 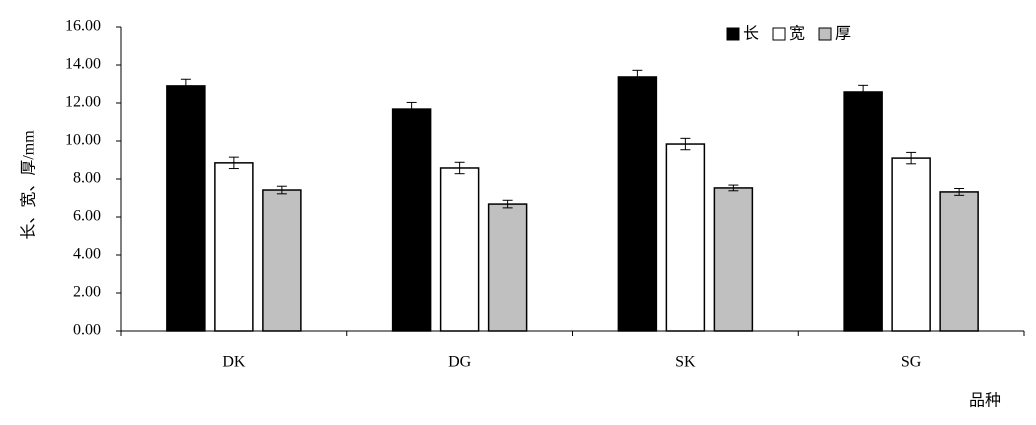 I want to click on legend-label: 厚, so click(x=843, y=34).